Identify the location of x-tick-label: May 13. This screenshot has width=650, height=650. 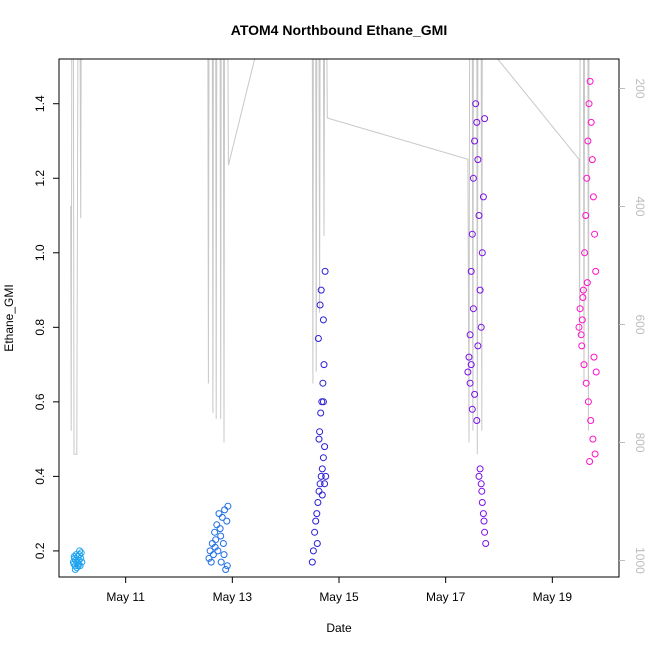
(233, 597).